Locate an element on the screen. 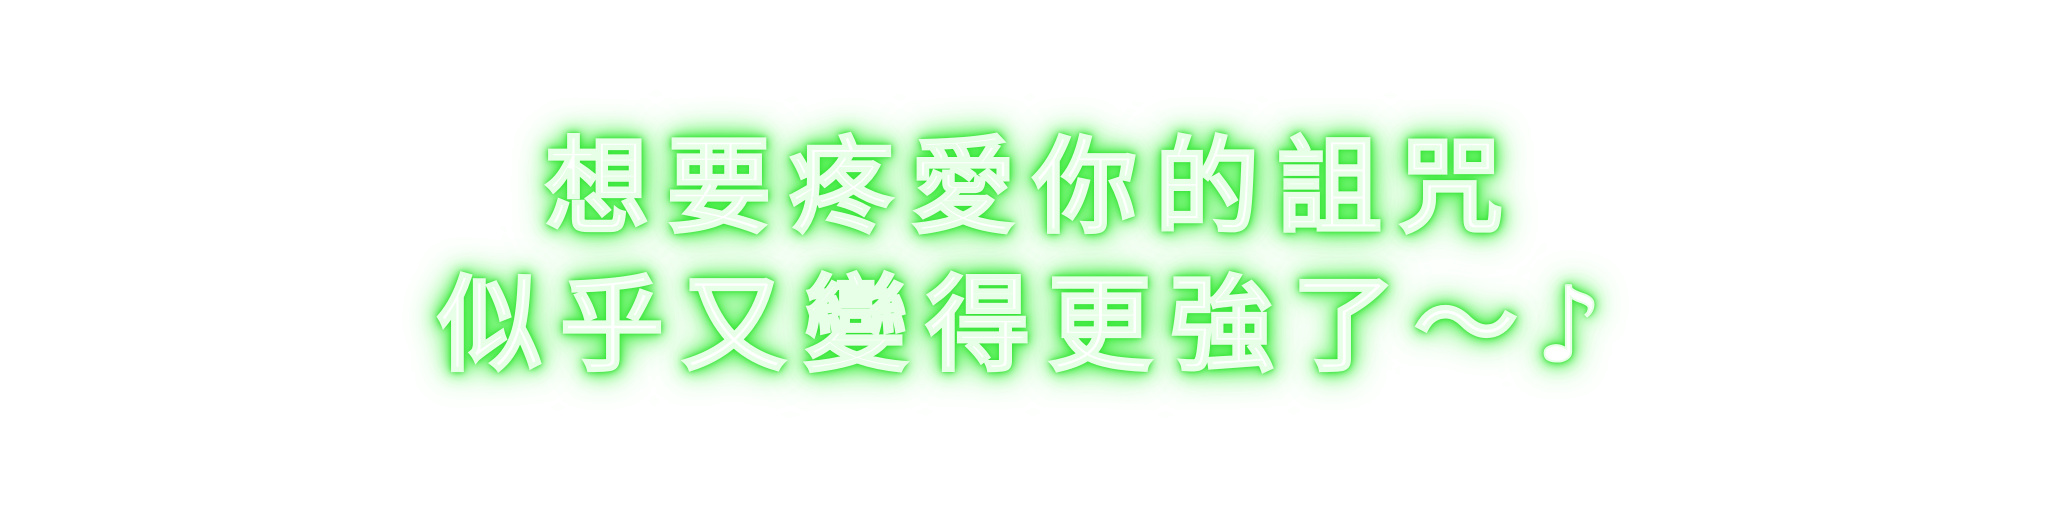  caption-line-2: 似乎又變得更強了～♪ is located at coordinates (1029, 325).